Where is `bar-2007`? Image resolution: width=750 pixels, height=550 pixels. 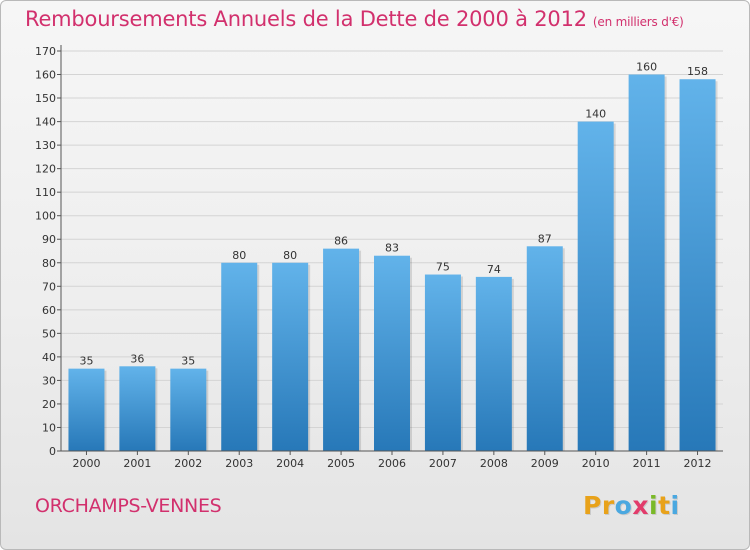
bar-2007 is located at coordinates (442, 362).